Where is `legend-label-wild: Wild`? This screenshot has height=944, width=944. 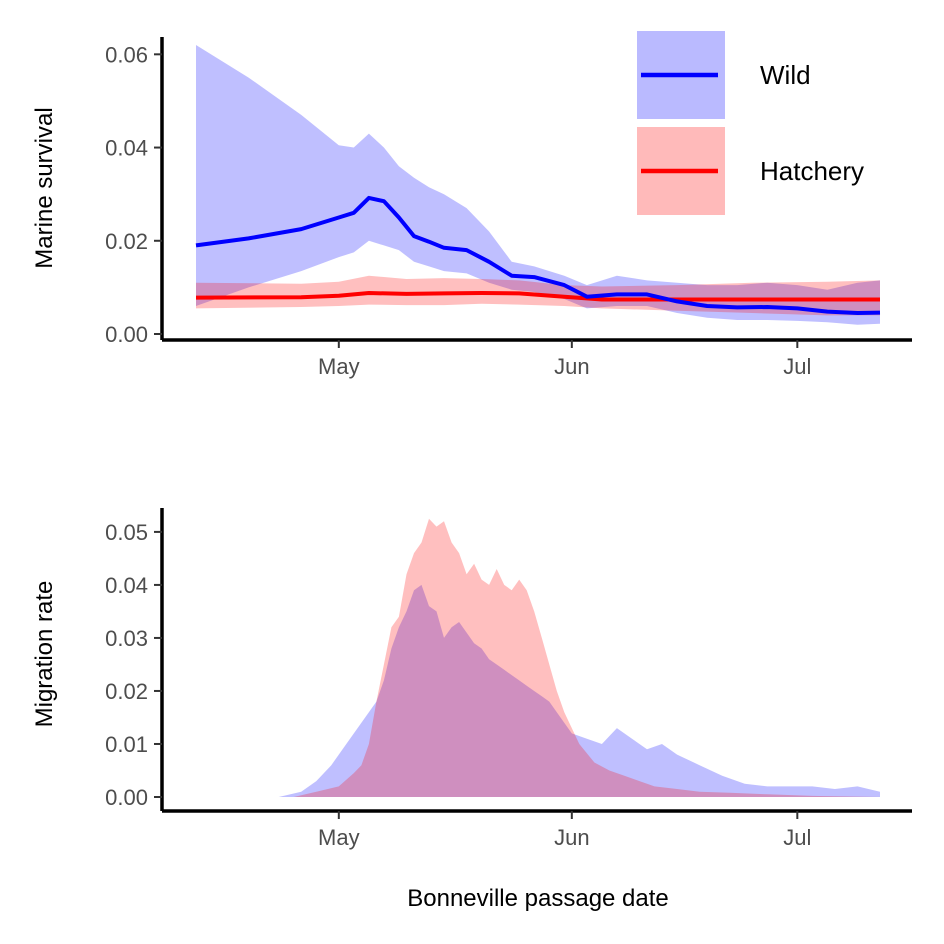 legend-label-wild: Wild is located at coordinates (785, 75).